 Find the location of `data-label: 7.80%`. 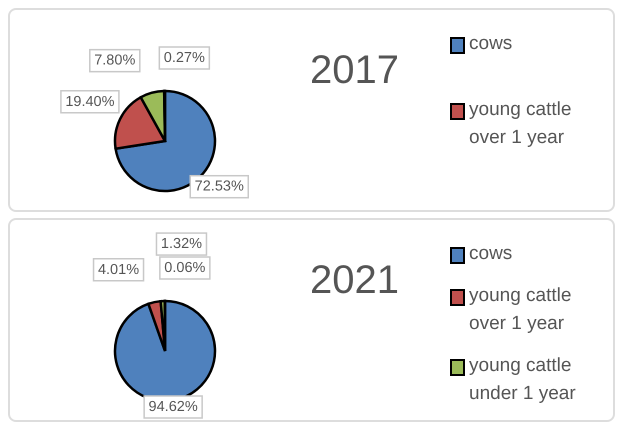

data-label: 7.80% is located at coordinates (115, 60).